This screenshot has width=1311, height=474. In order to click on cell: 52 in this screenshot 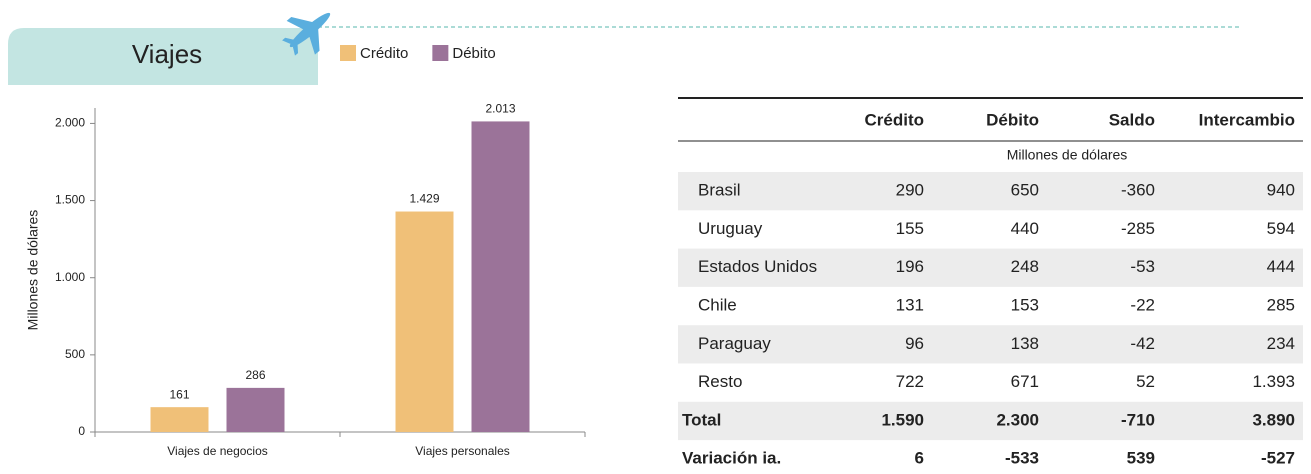, I will do `click(1145, 381)`.